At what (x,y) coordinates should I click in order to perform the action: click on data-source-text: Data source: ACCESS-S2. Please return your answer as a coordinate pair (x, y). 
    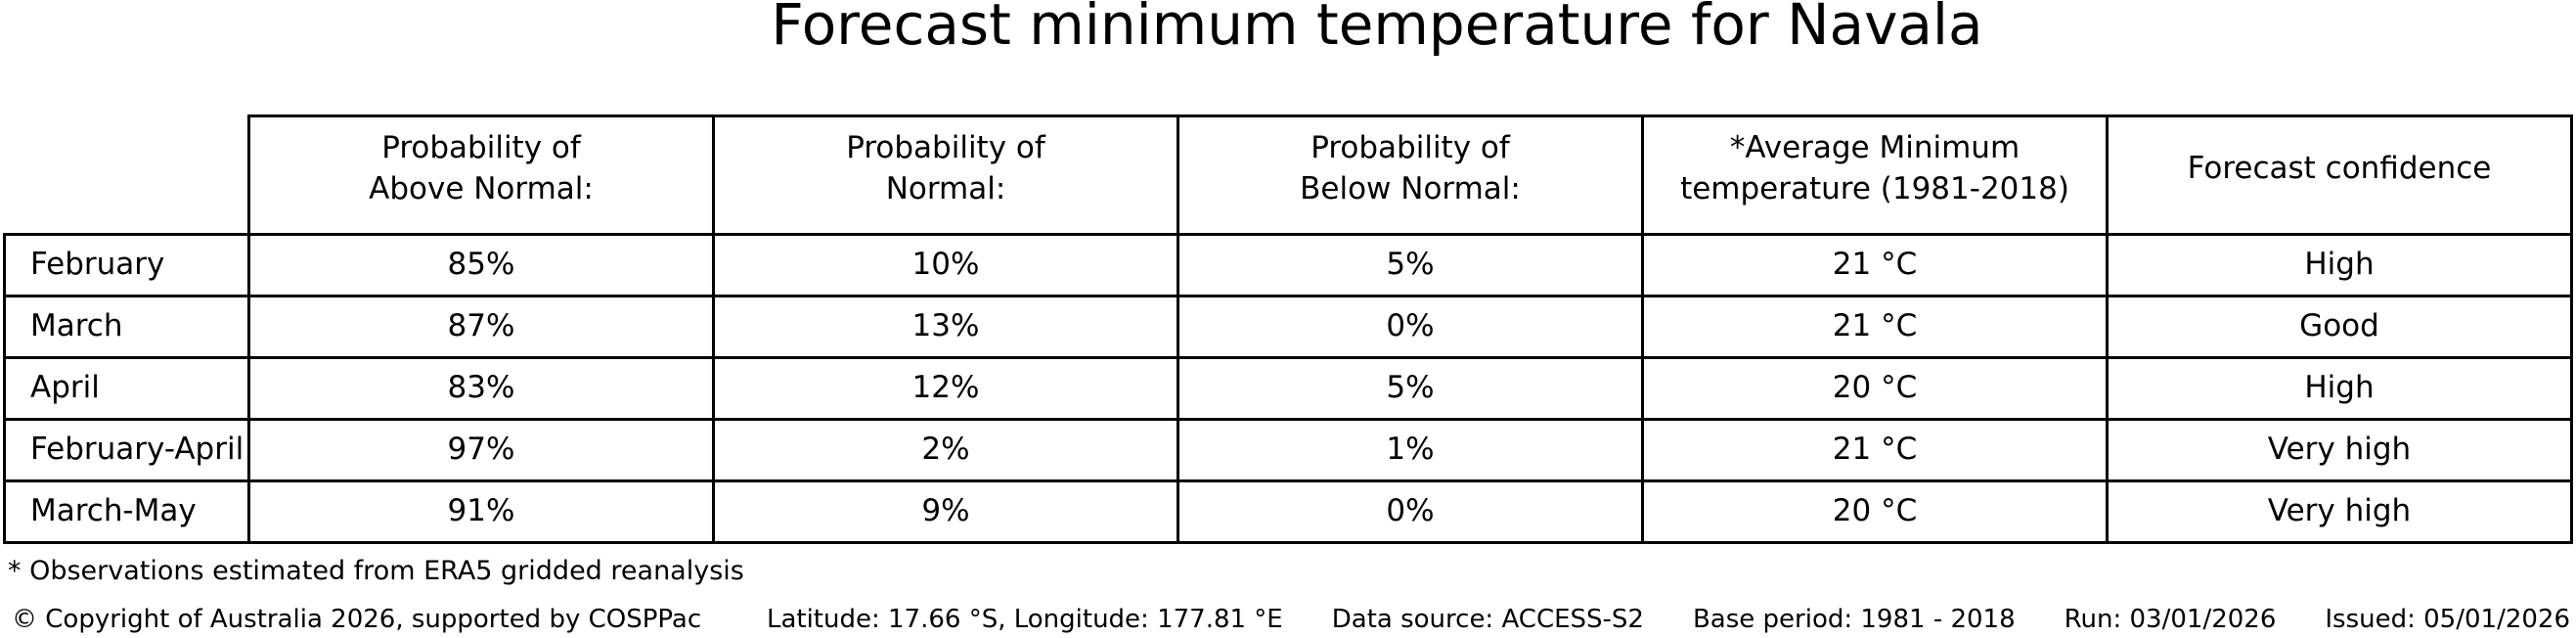
    Looking at the image, I should click on (1487, 619).